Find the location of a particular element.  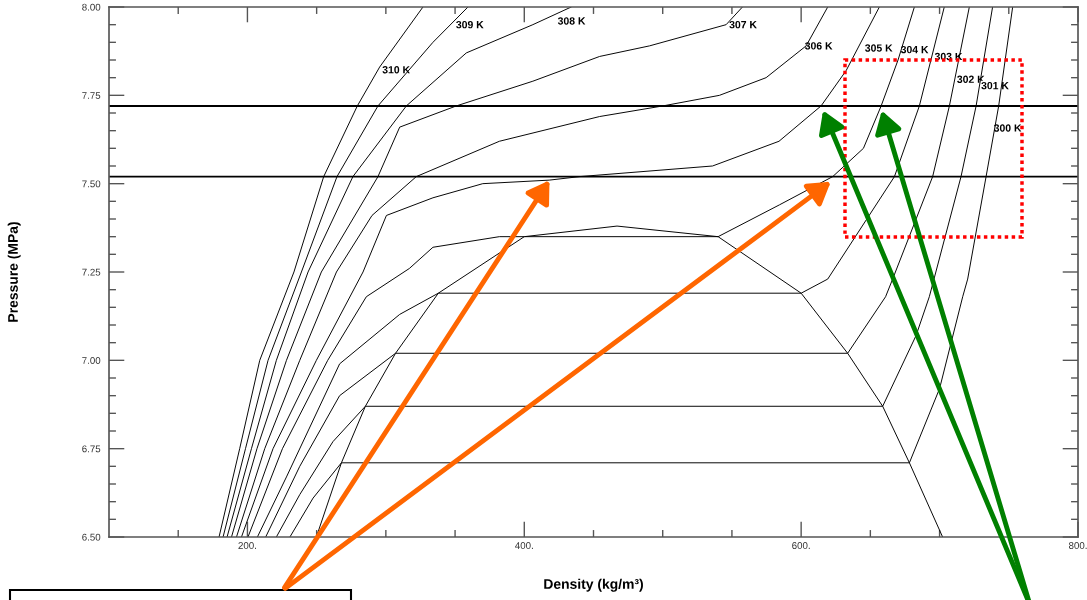

x-tick-label: 800. is located at coordinates (1077, 545).